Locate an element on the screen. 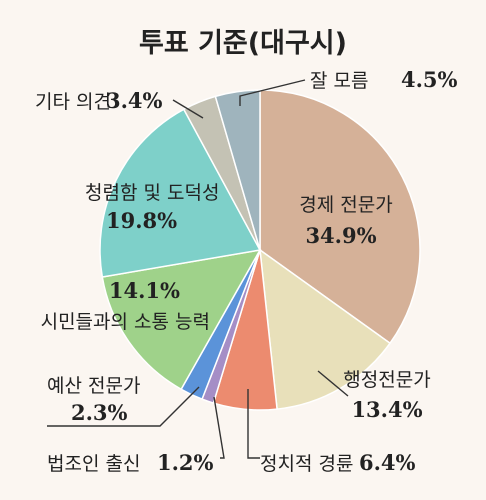 This screenshot has height=500, width=486. slice-value-label: 1.2% is located at coordinates (185, 462).